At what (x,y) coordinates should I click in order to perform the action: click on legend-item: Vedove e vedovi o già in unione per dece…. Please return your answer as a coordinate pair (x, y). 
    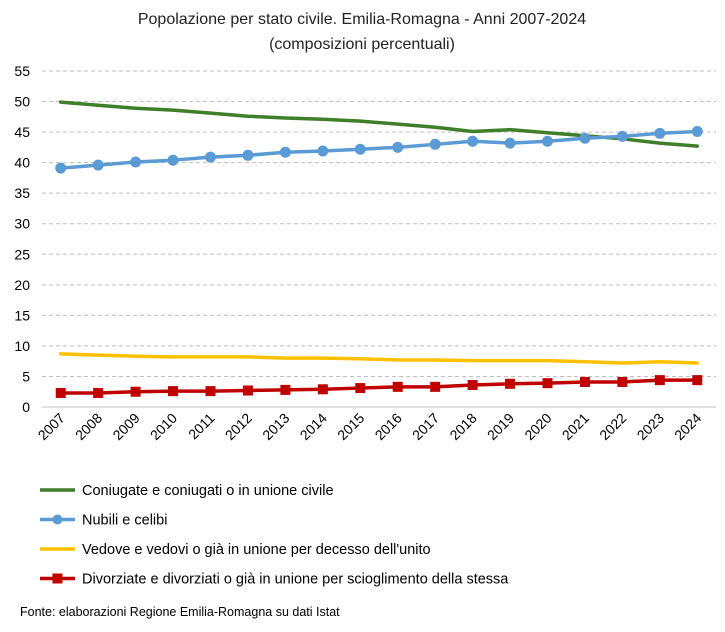
    Looking at the image, I should click on (235, 550).